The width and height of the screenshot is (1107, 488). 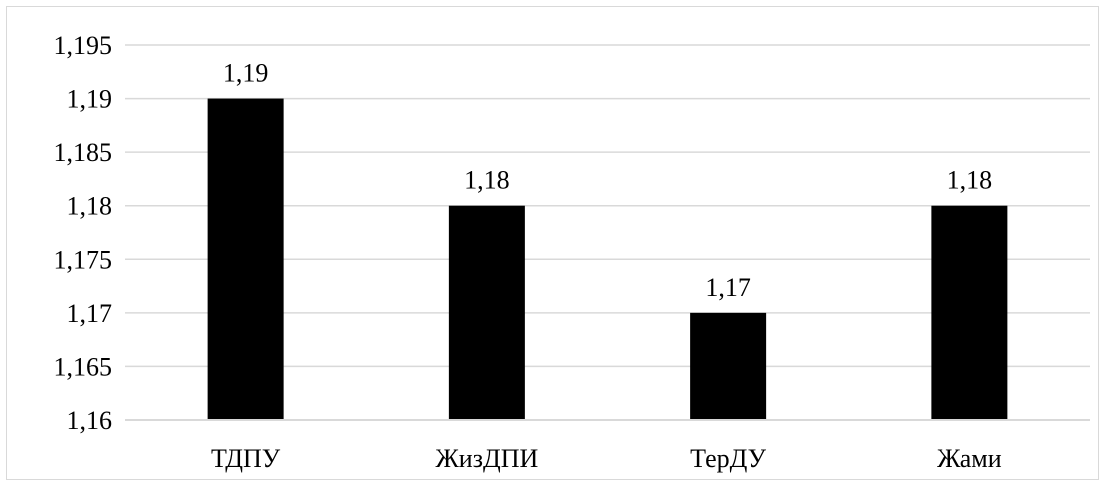 I want to click on y-tick-label: 1,195, so click(x=83, y=45).